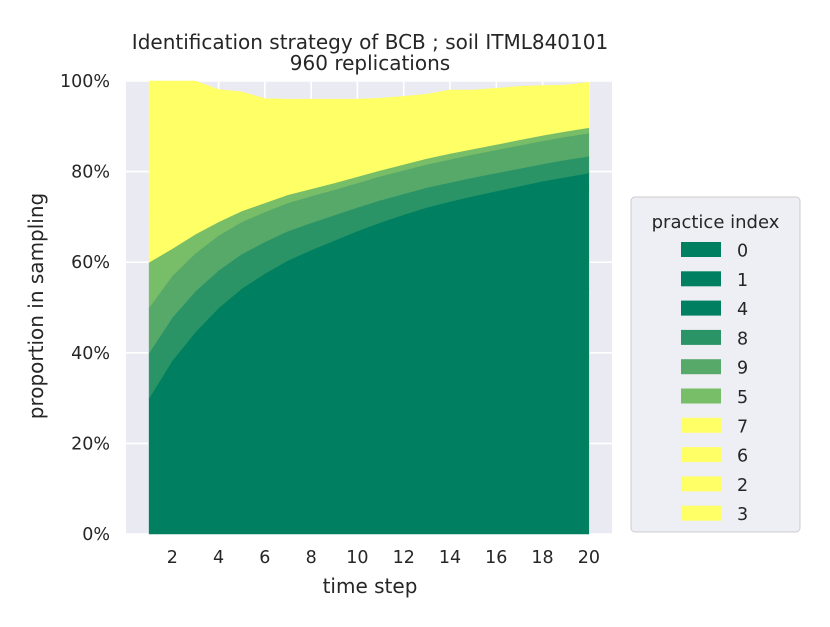 Image resolution: width=830 pixels, height=627 pixels. Describe the element at coordinates (383, 558) in the screenshot. I see `x-axis-ticks: 2 4 6 8 10 12 14 16 18 20` at that location.